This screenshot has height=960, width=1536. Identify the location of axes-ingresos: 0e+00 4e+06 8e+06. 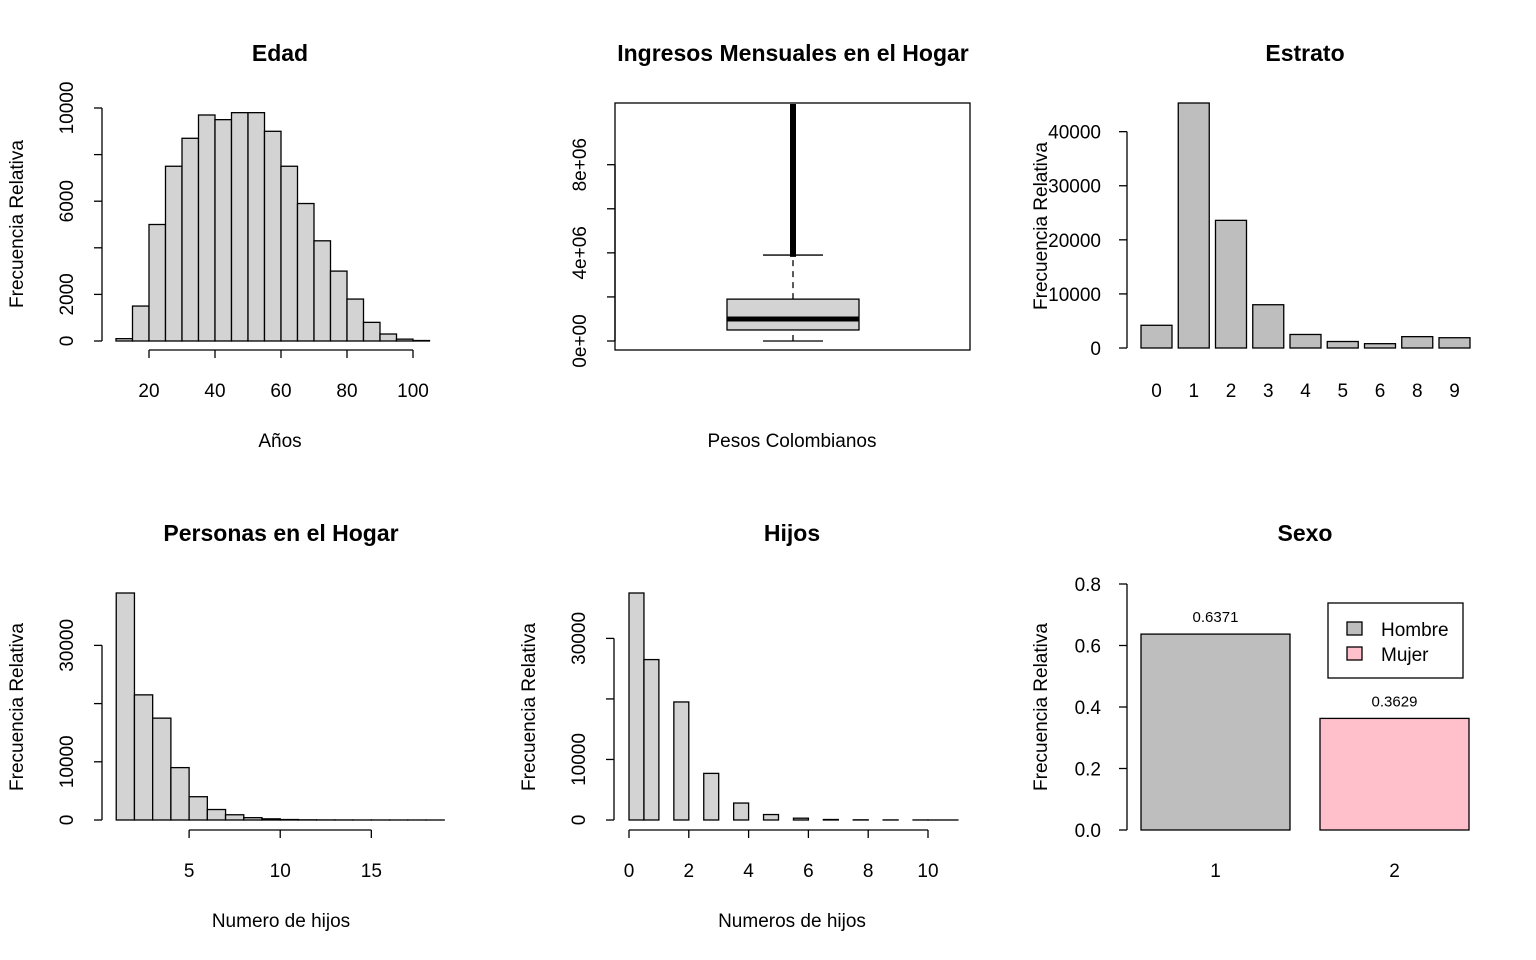
(593, 253).